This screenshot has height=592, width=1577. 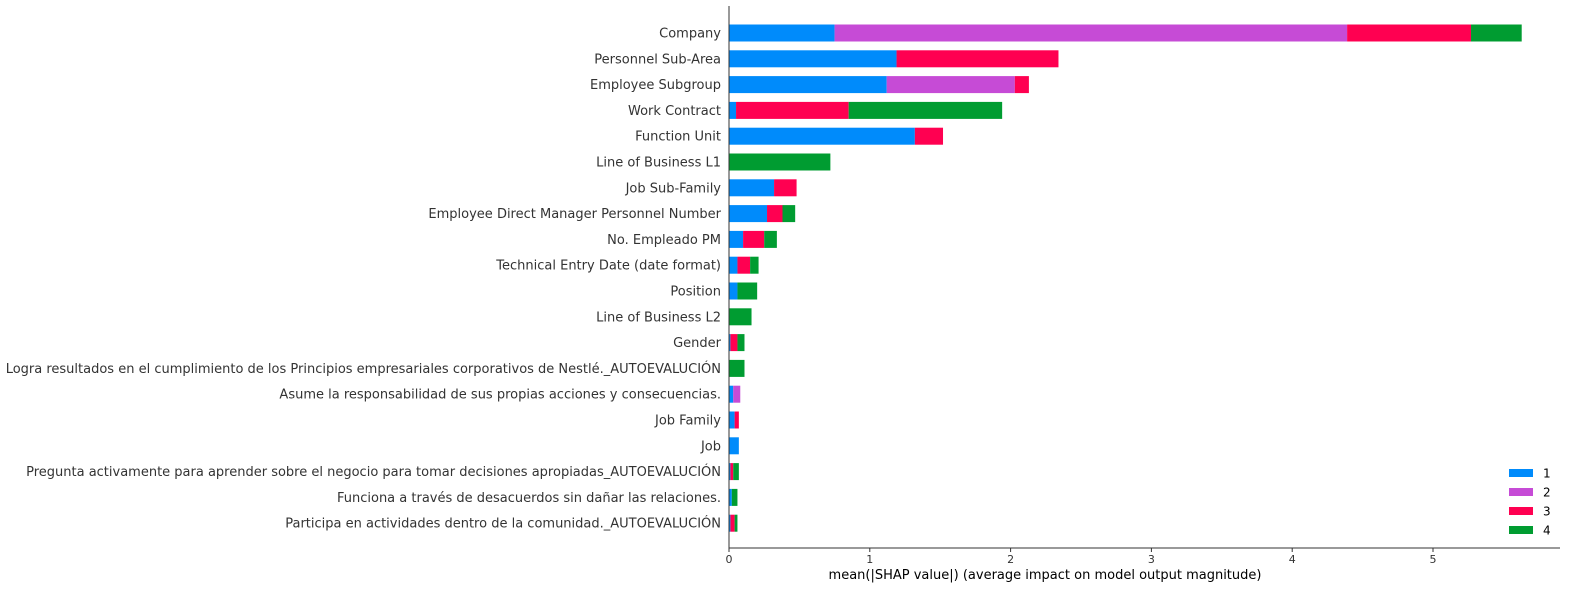 I want to click on legend-label: 3, so click(x=1547, y=512).